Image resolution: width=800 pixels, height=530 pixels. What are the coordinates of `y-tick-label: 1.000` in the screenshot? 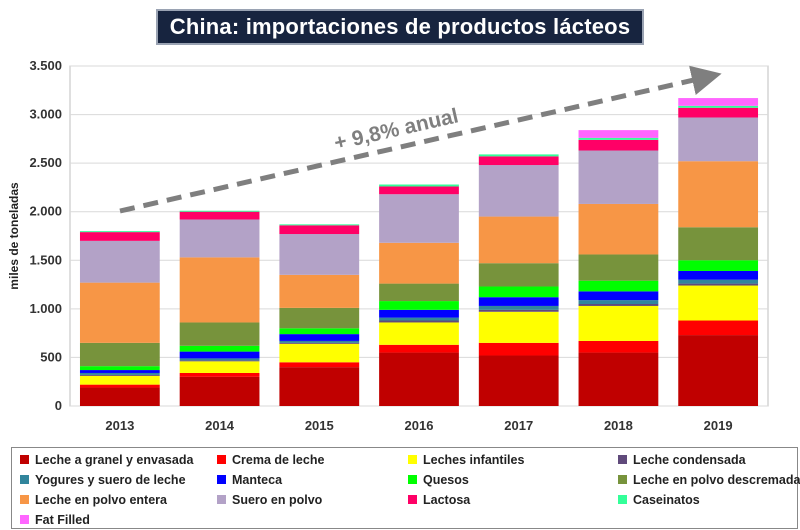 It's located at (45, 308).